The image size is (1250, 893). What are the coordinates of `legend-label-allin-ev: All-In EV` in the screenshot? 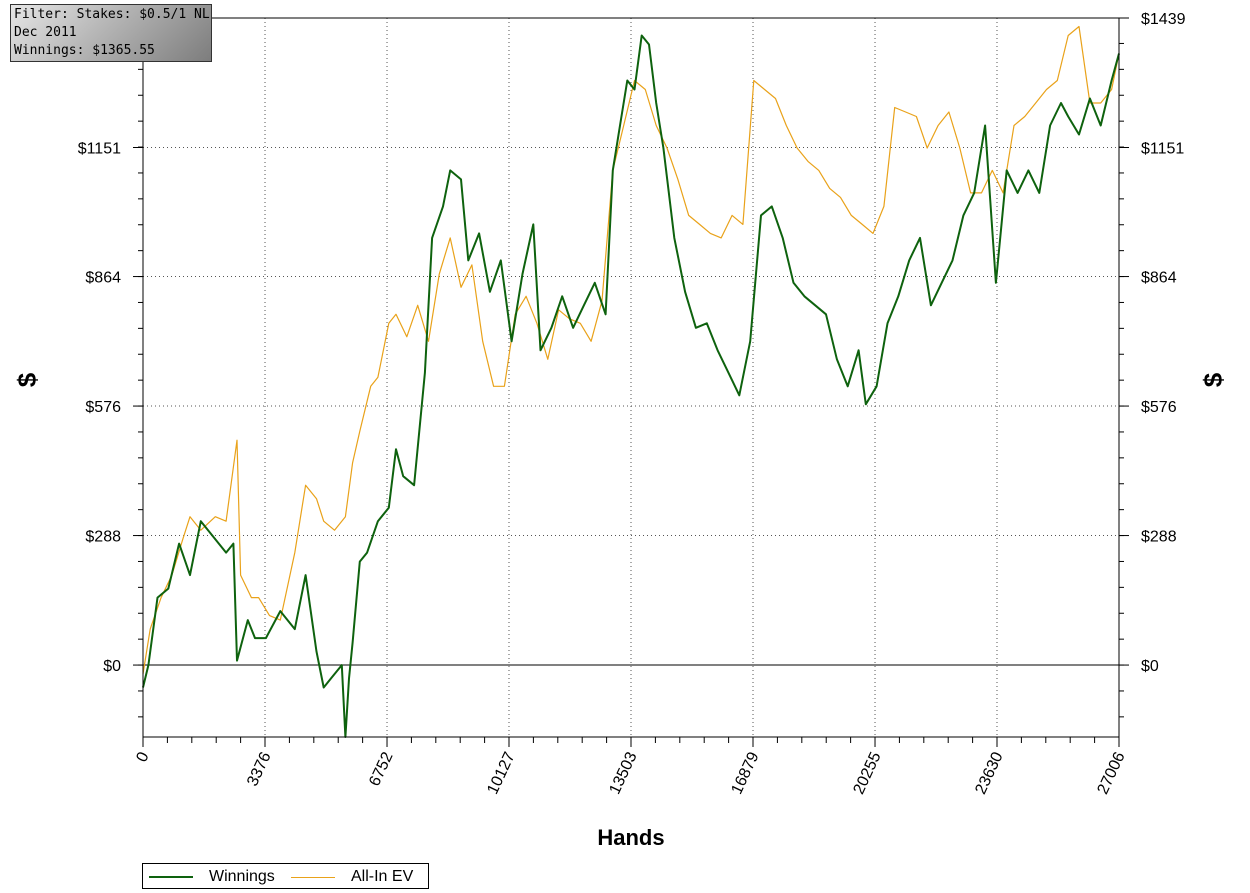 It's located at (382, 876).